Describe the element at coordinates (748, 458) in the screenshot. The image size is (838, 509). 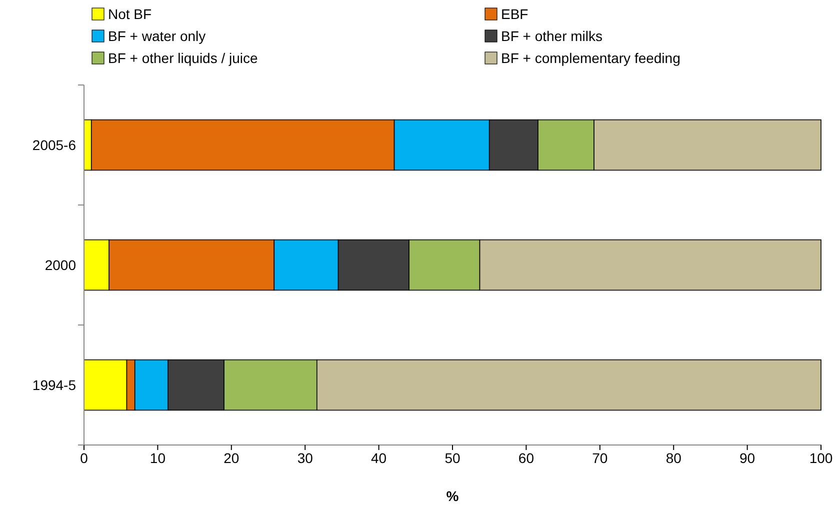
I see `x-tick-label: 90` at that location.